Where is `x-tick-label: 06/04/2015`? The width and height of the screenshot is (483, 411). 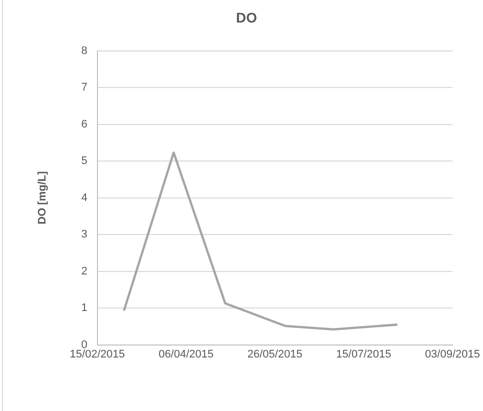
x-tick-label: 06/04/2015 is located at coordinates (186, 354).